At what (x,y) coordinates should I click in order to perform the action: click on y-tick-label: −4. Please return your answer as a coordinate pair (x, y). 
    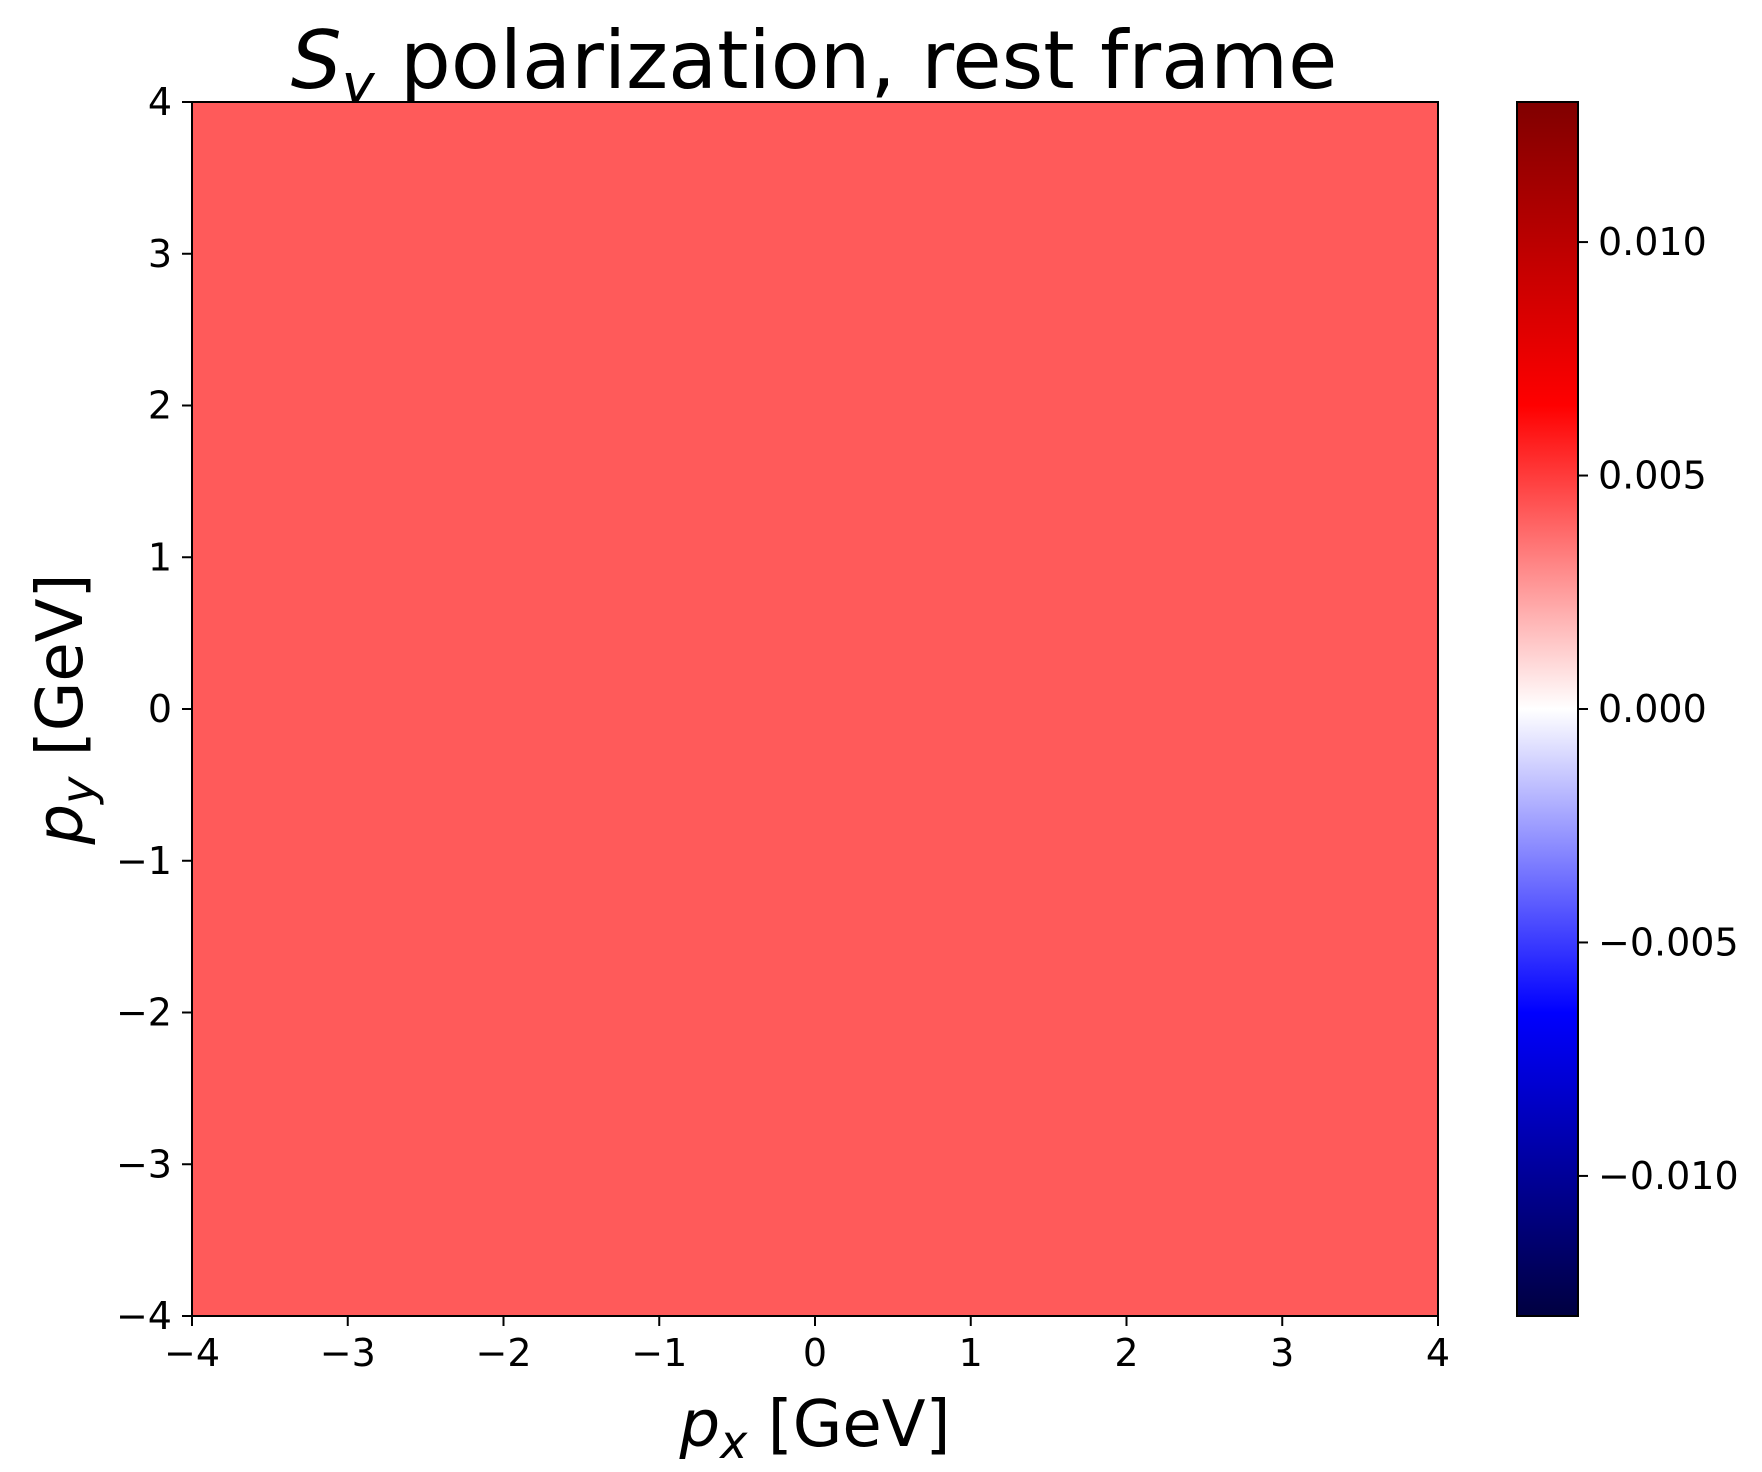
    Looking at the image, I should click on (144, 1316).